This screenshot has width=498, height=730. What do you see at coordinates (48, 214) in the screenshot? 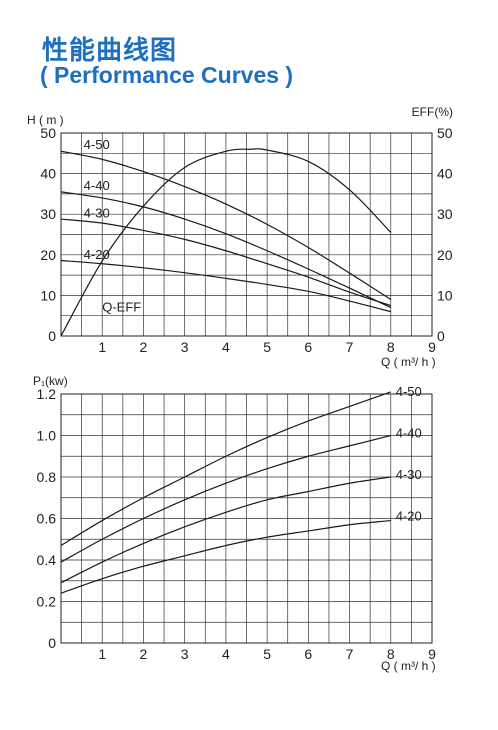
I see `y-tick-label: 30` at bounding box center [48, 214].